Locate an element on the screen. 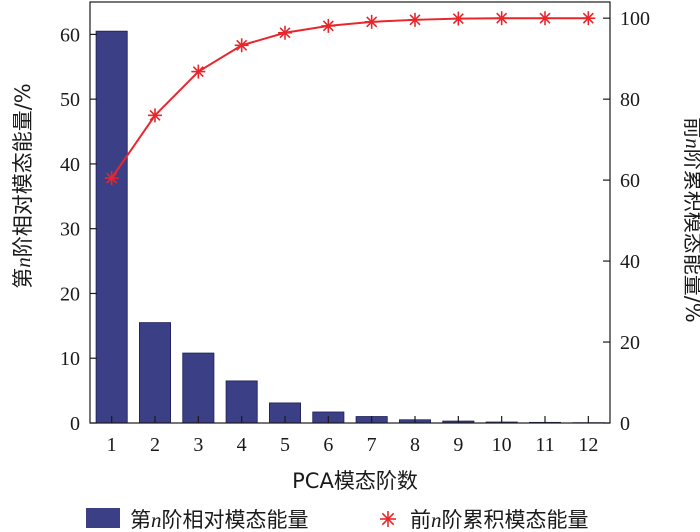 This screenshot has height=532, width=700. y-left-tick-label: 10 is located at coordinates (70, 359).